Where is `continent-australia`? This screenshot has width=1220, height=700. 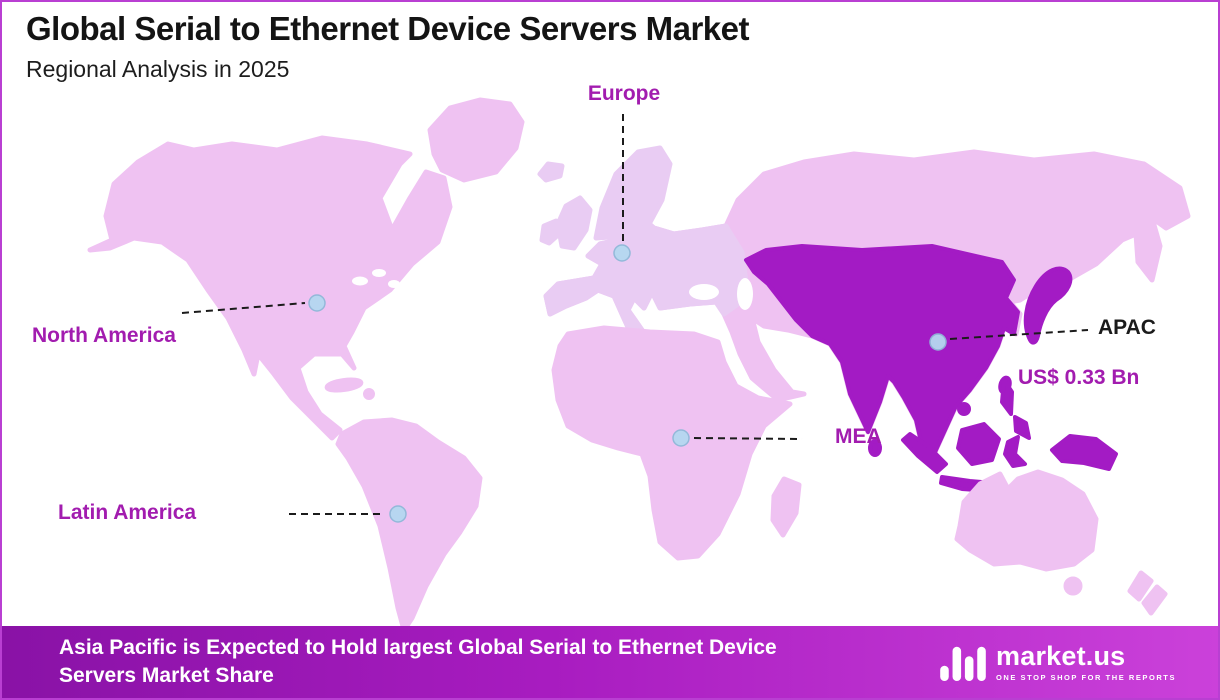 continent-australia is located at coordinates (1061, 542).